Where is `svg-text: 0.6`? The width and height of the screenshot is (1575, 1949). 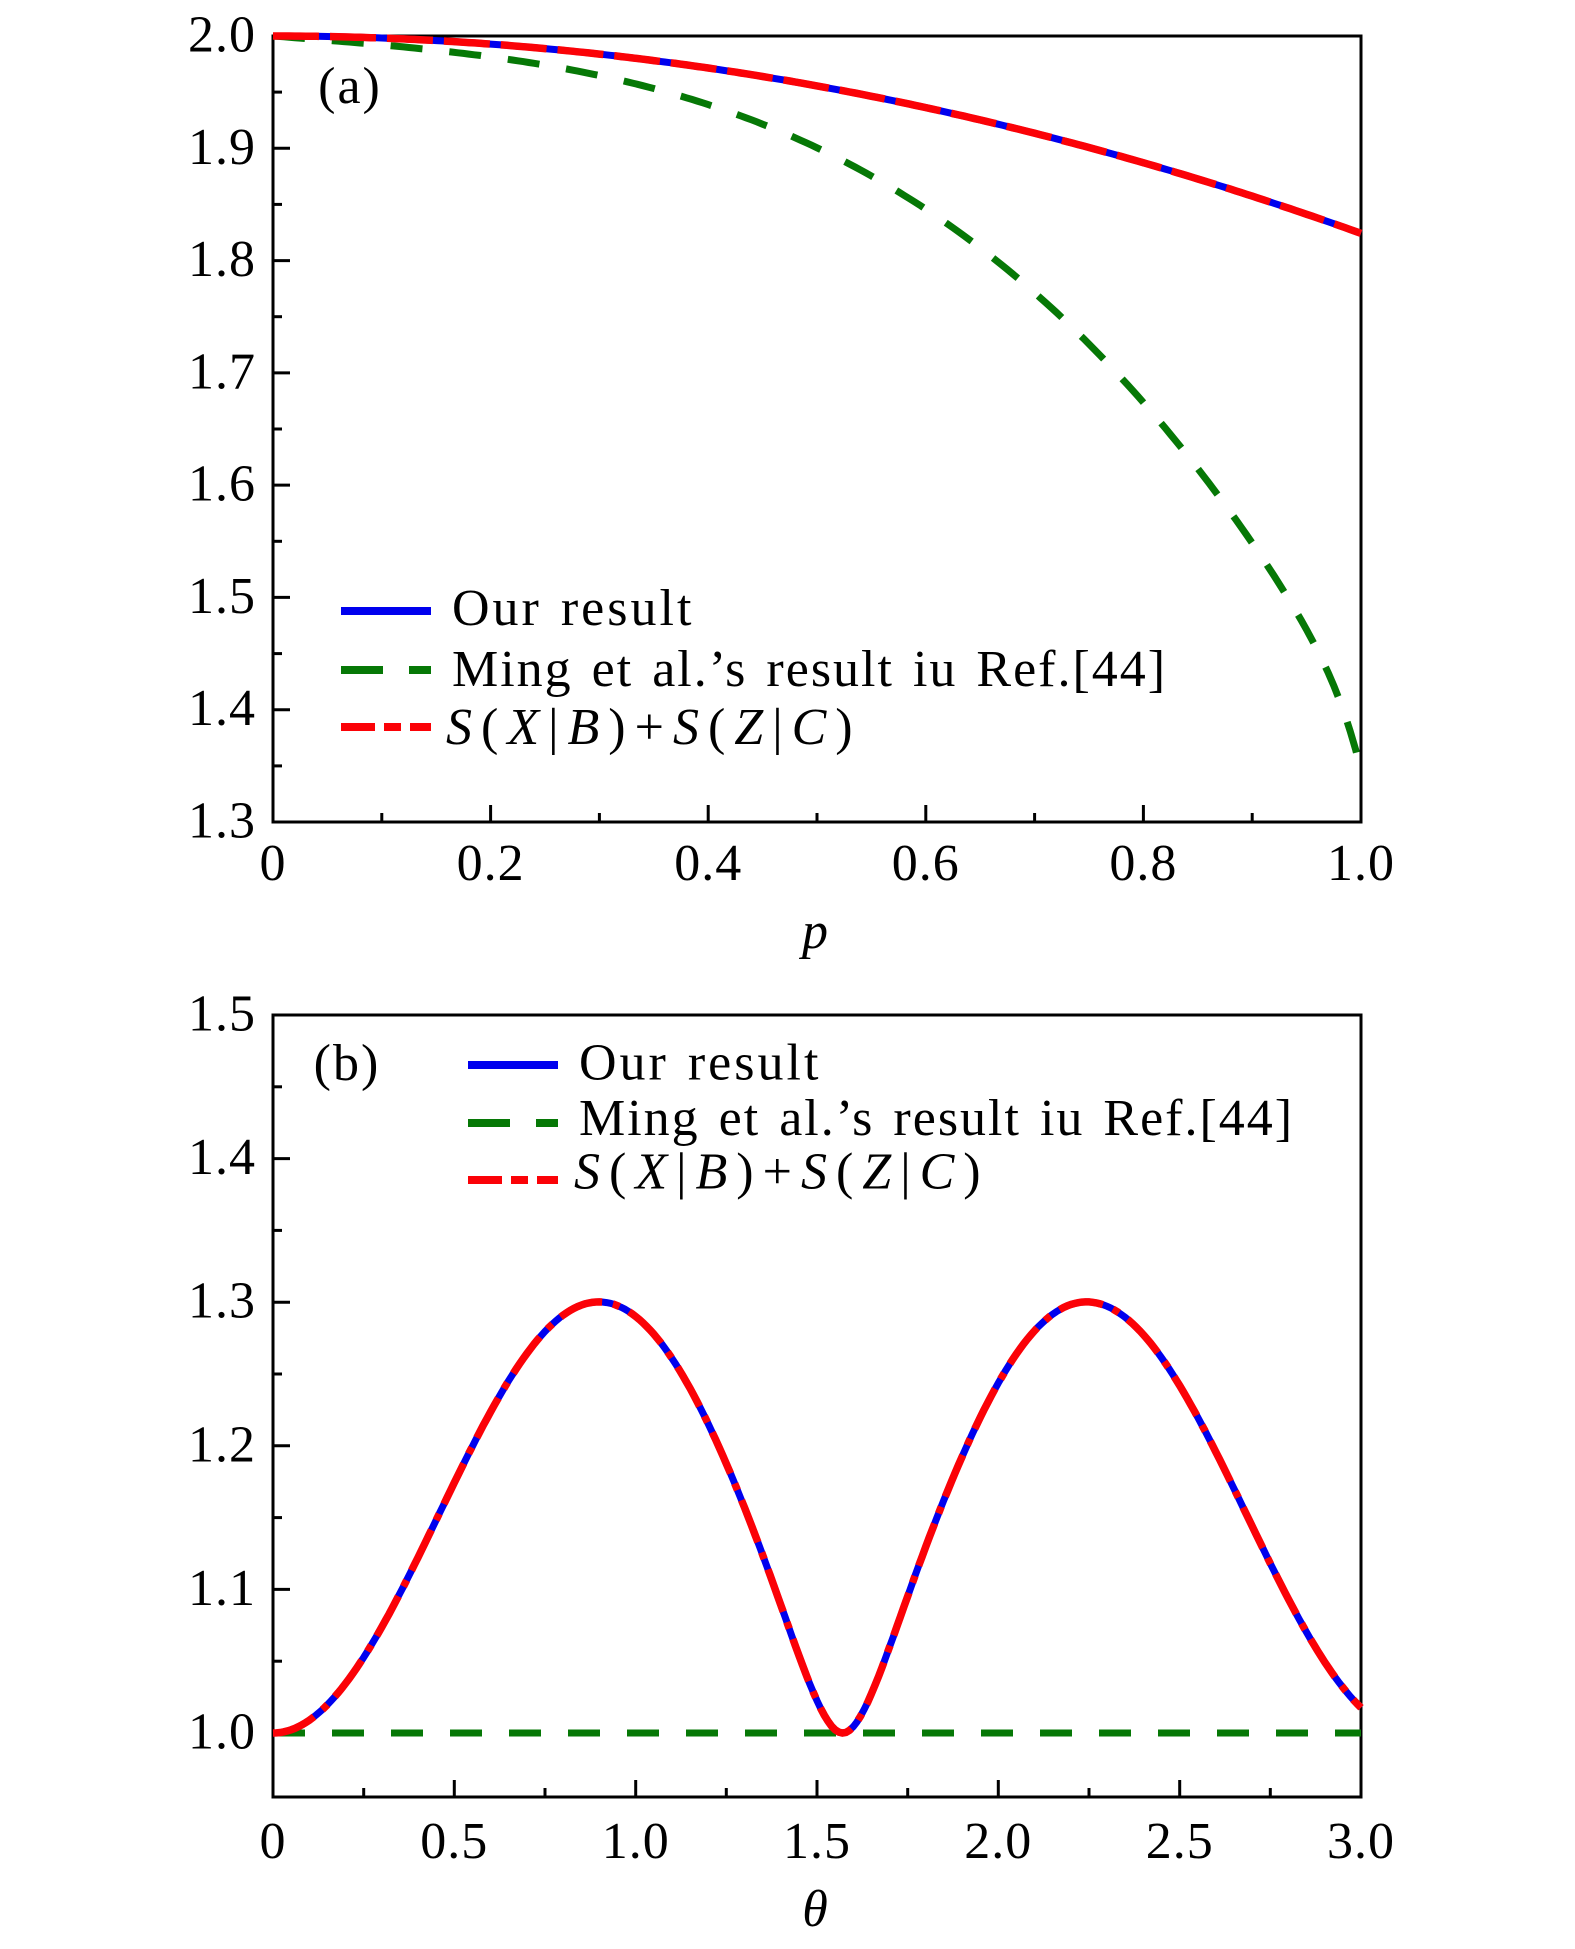
svg-text: 0.6 is located at coordinates (926, 863).